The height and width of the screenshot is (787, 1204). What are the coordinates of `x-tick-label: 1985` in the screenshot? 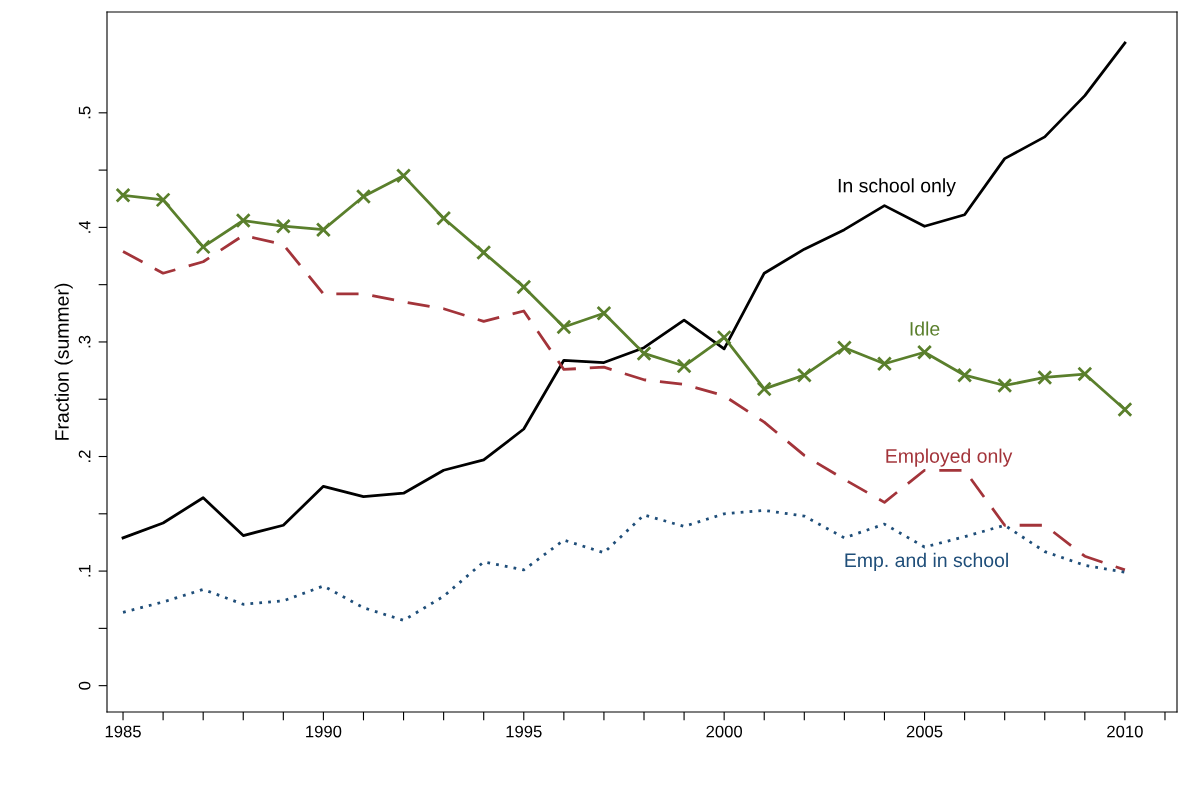 It's located at (123, 731).